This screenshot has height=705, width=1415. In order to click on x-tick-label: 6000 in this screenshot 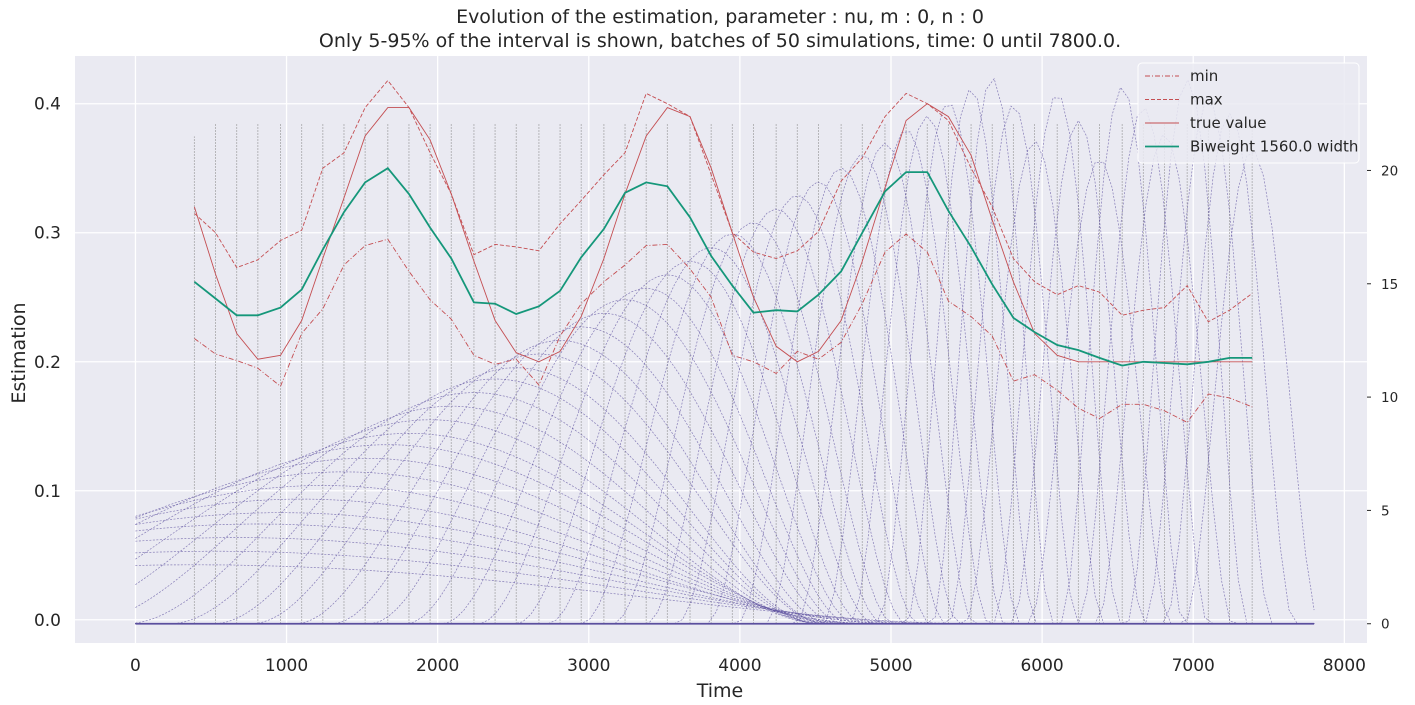, I will do `click(1041, 666)`.